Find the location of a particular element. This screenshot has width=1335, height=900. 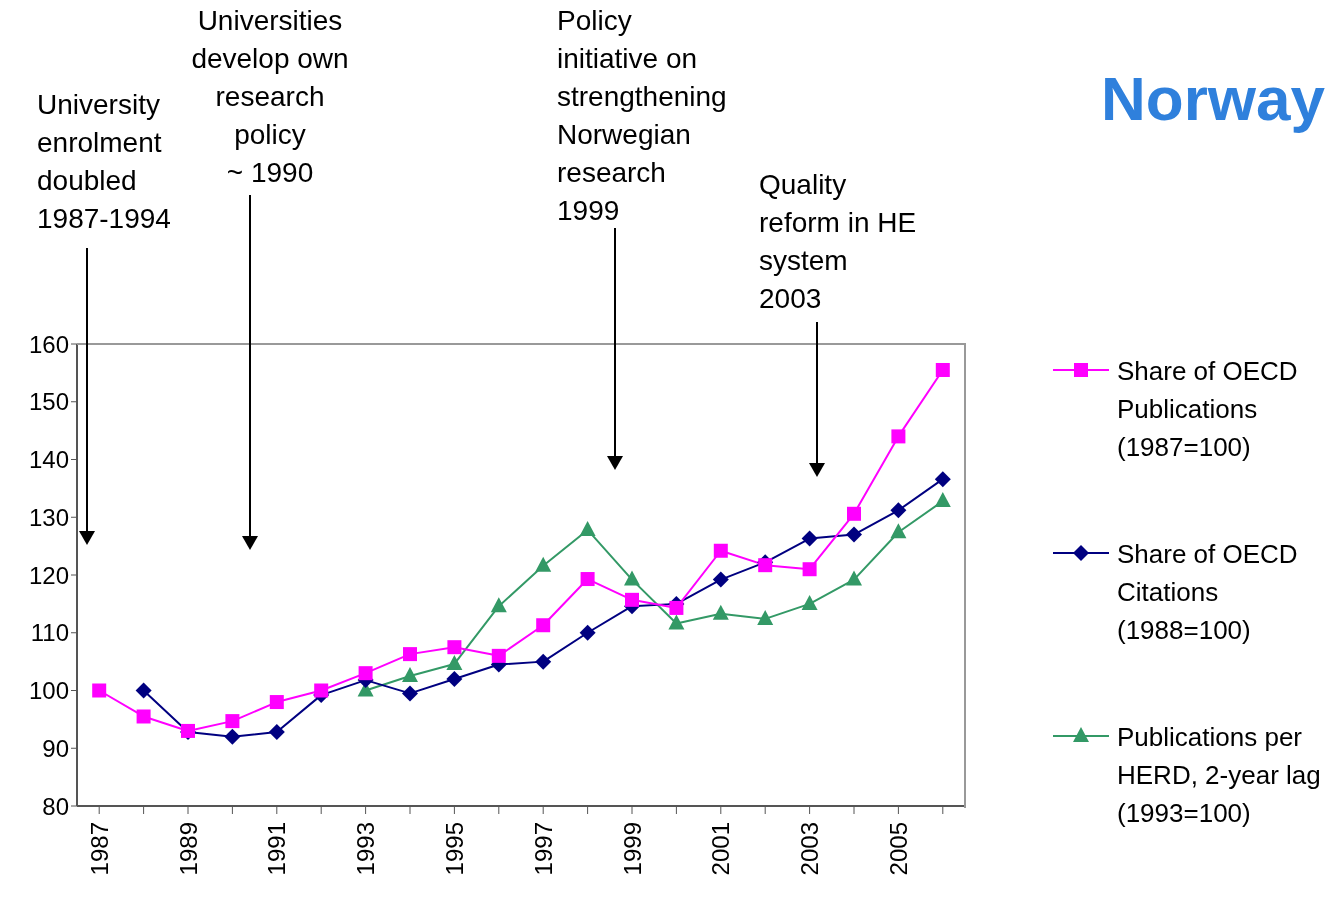

y-tick-label: 160 is located at coordinates (48, 344).